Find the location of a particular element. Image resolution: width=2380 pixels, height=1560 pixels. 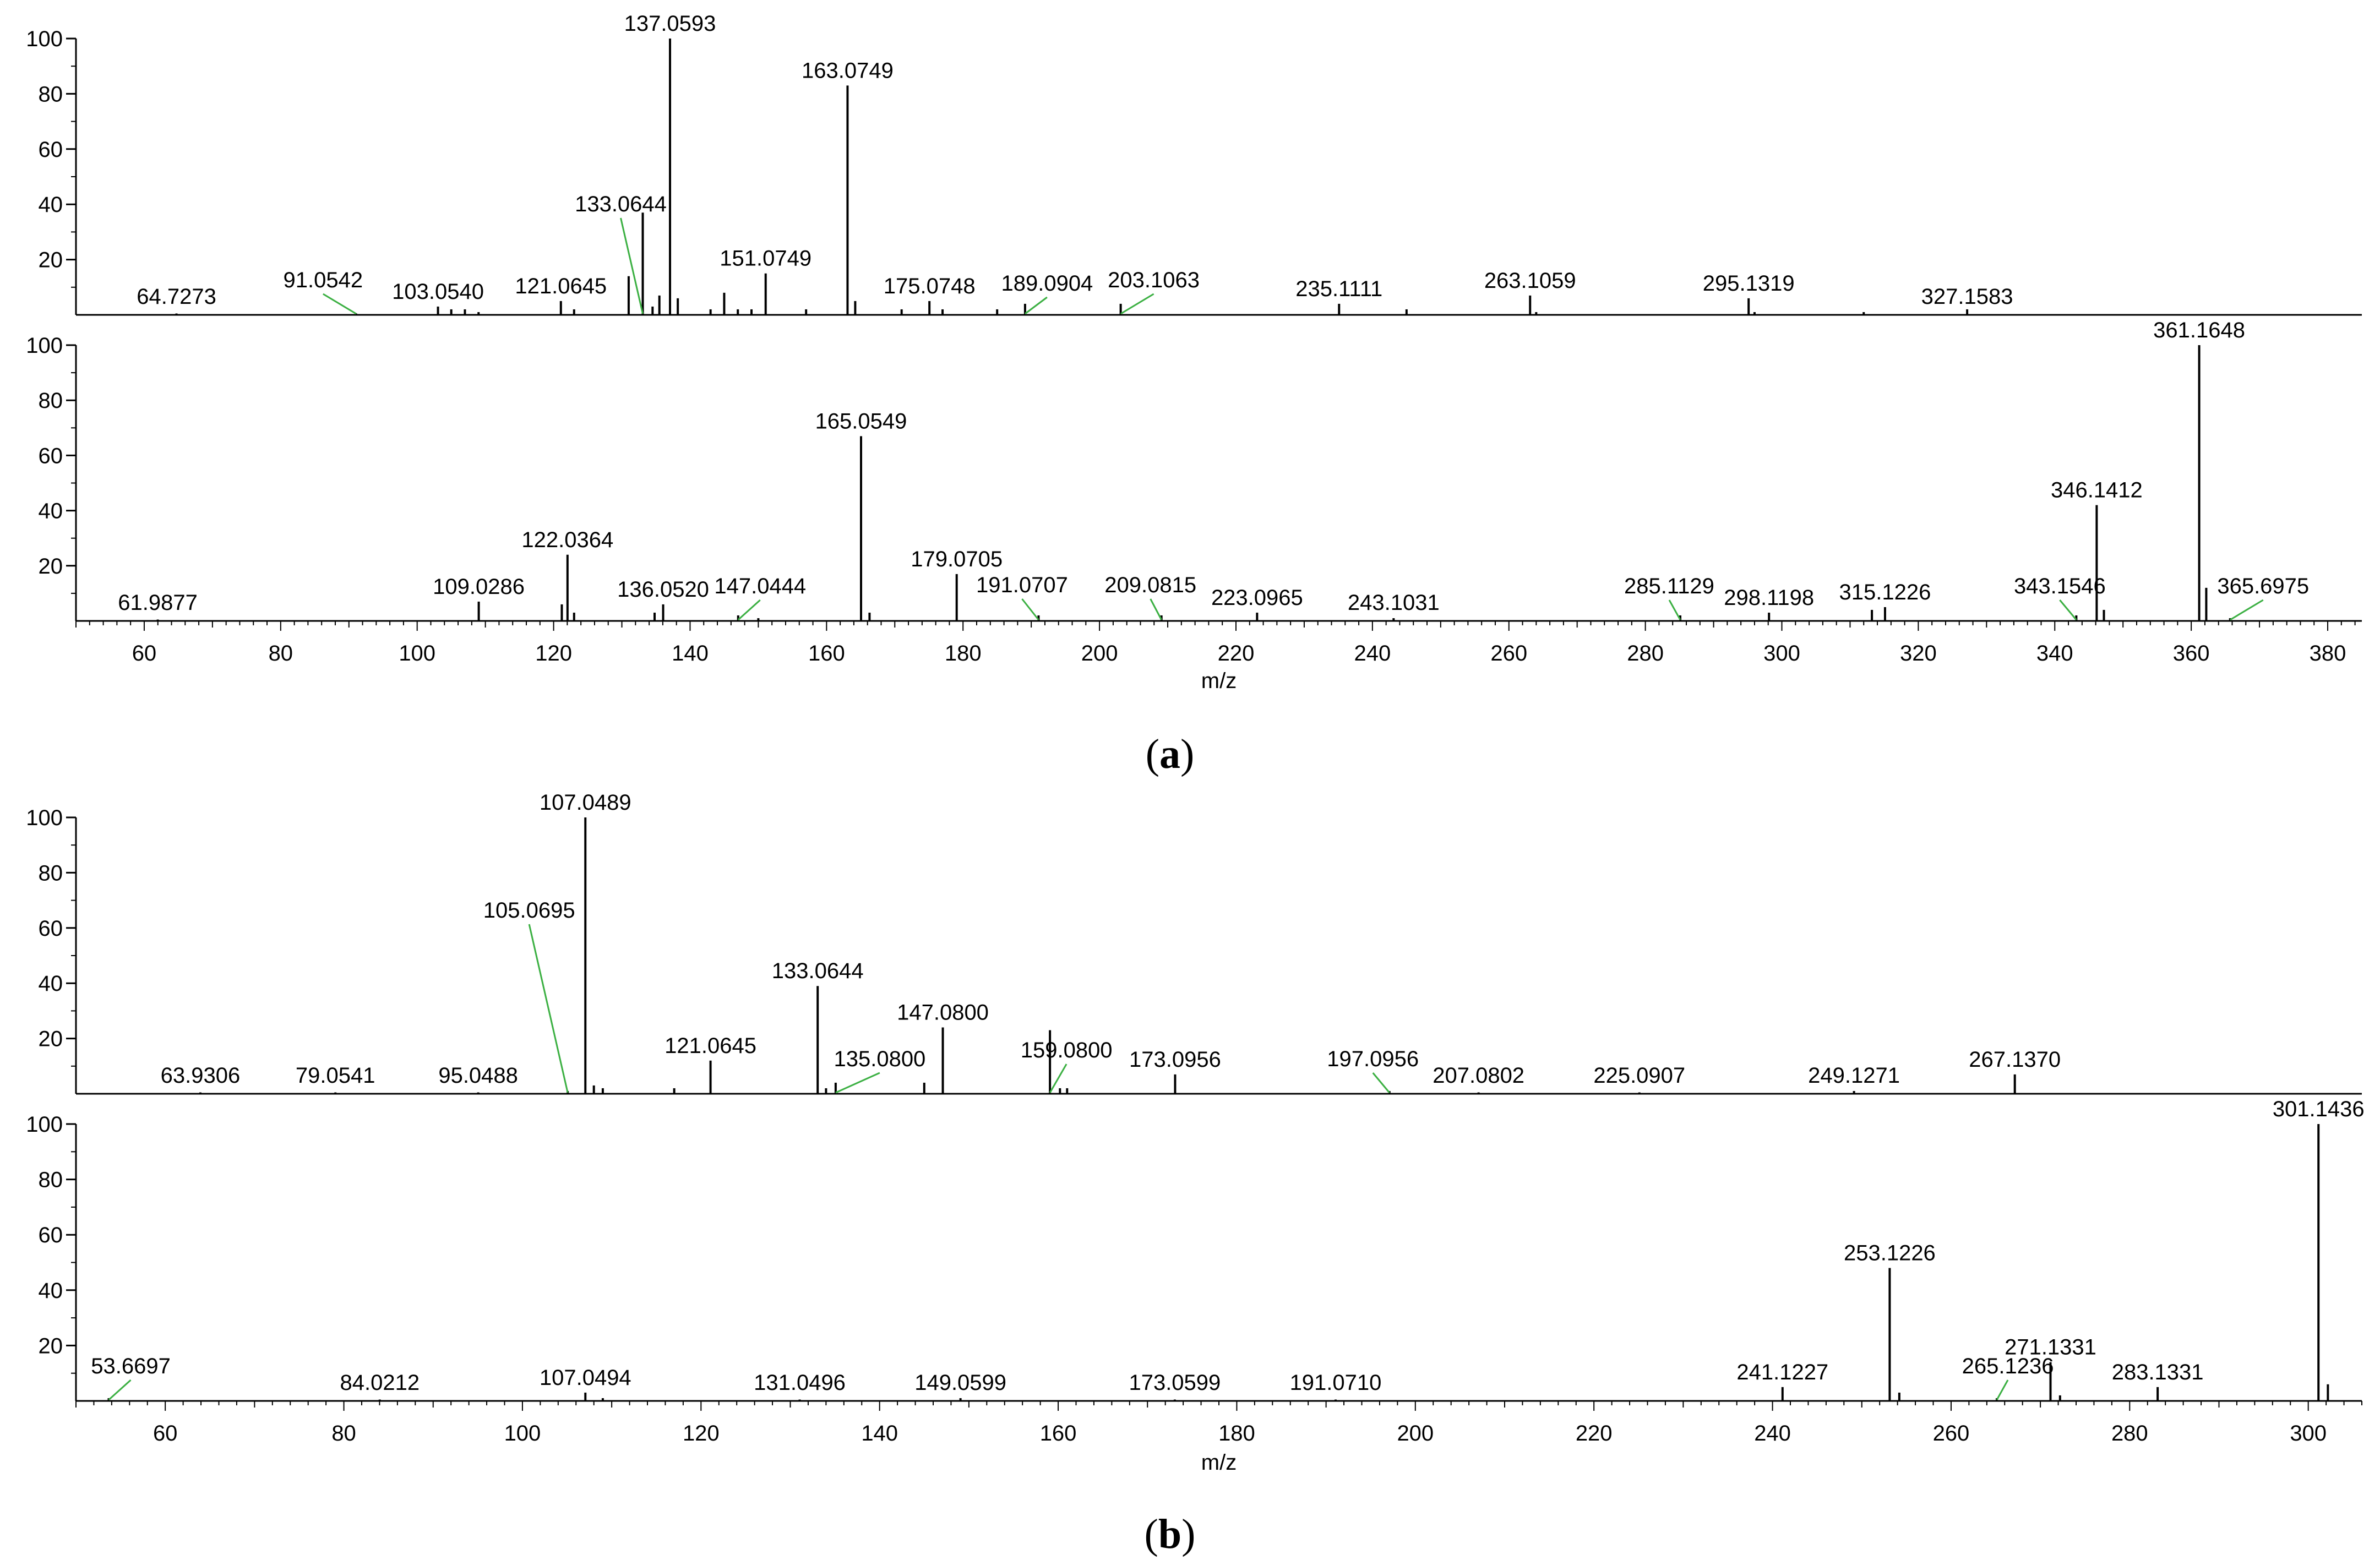

x-tick-label: 140 is located at coordinates (690, 653).